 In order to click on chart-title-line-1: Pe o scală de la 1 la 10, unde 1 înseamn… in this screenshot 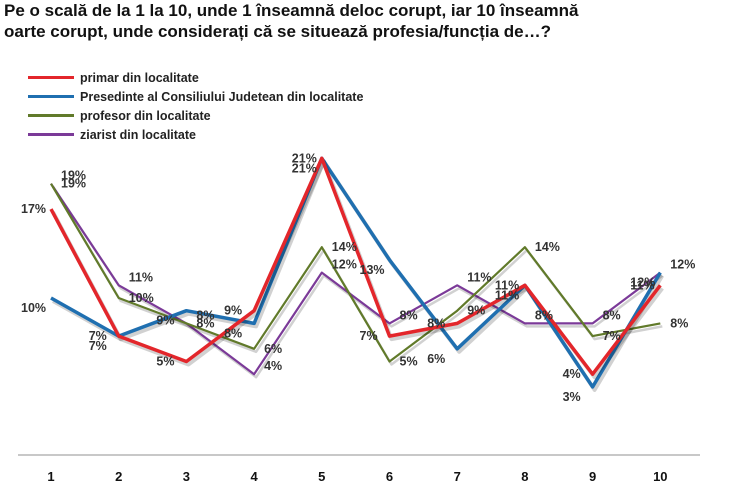, I will do `click(291, 10)`.